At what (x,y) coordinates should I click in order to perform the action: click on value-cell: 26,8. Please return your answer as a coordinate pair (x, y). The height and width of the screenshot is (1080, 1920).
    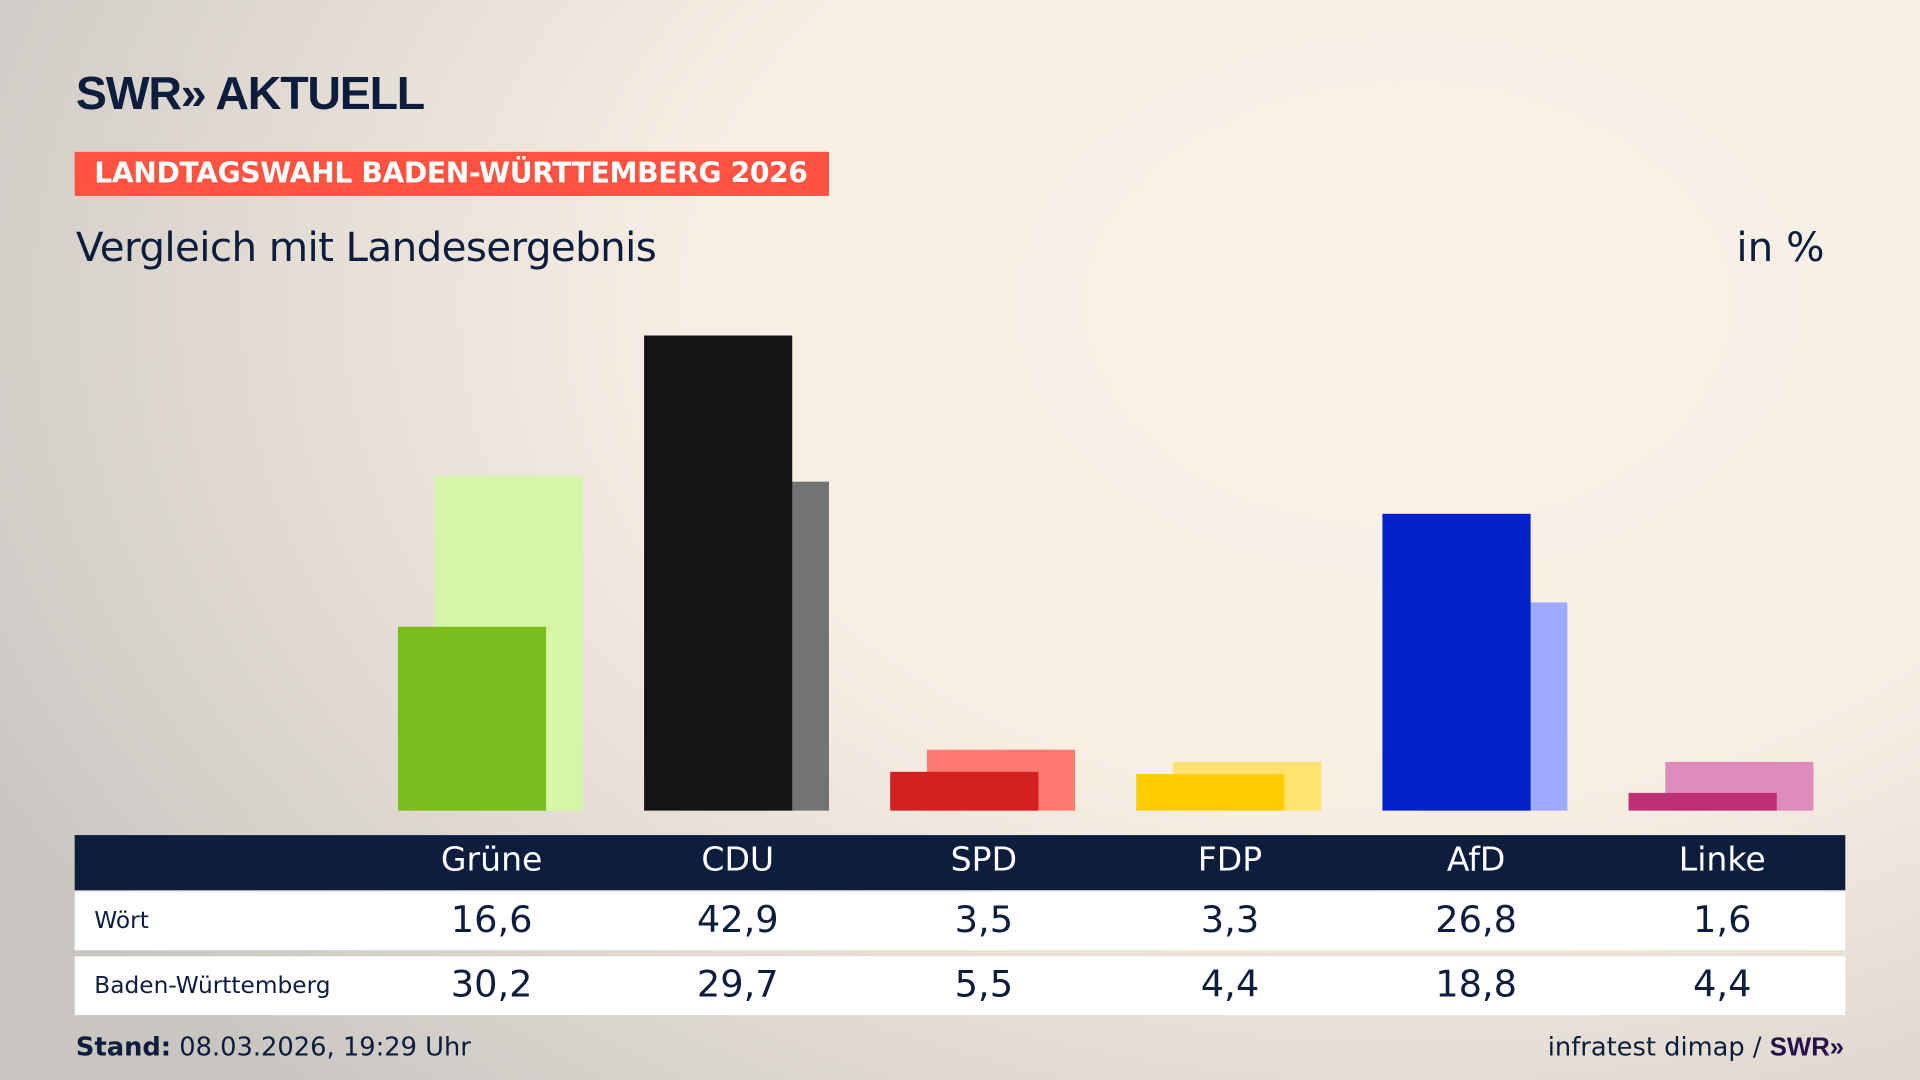
    Looking at the image, I should click on (1476, 920).